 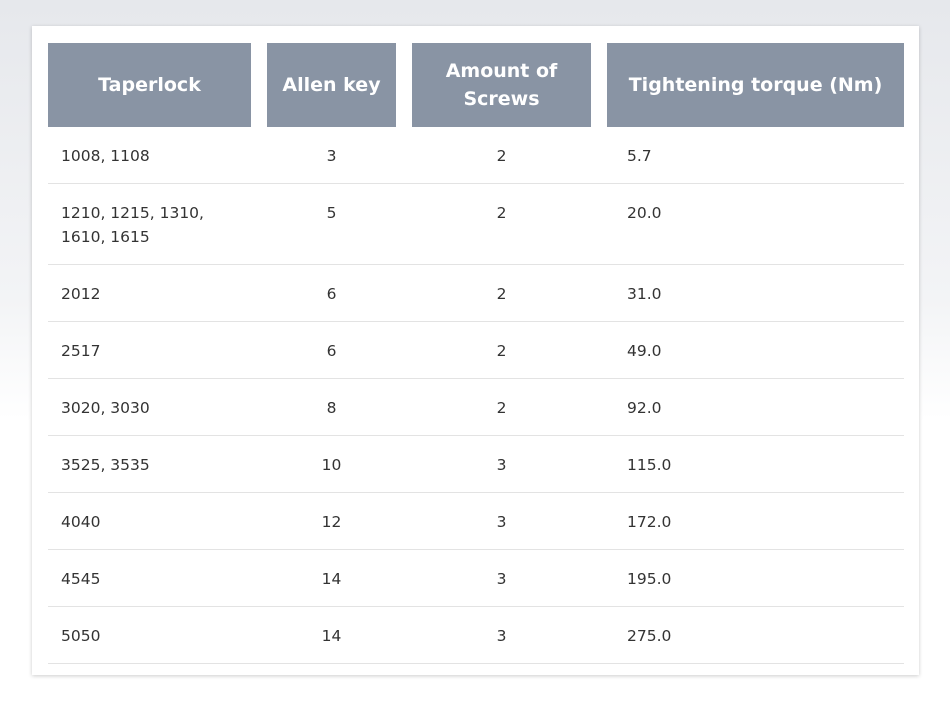 What do you see at coordinates (81, 579) in the screenshot?
I see `table-cell: 4545` at bounding box center [81, 579].